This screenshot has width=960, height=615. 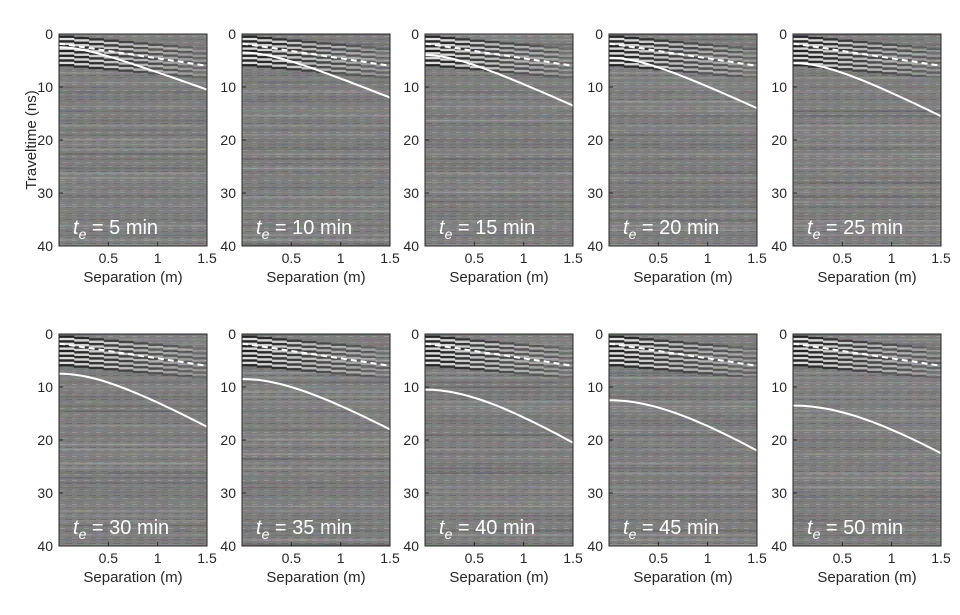 What do you see at coordinates (487, 229) in the screenshot?
I see `panel-label: te = 15 min` at bounding box center [487, 229].